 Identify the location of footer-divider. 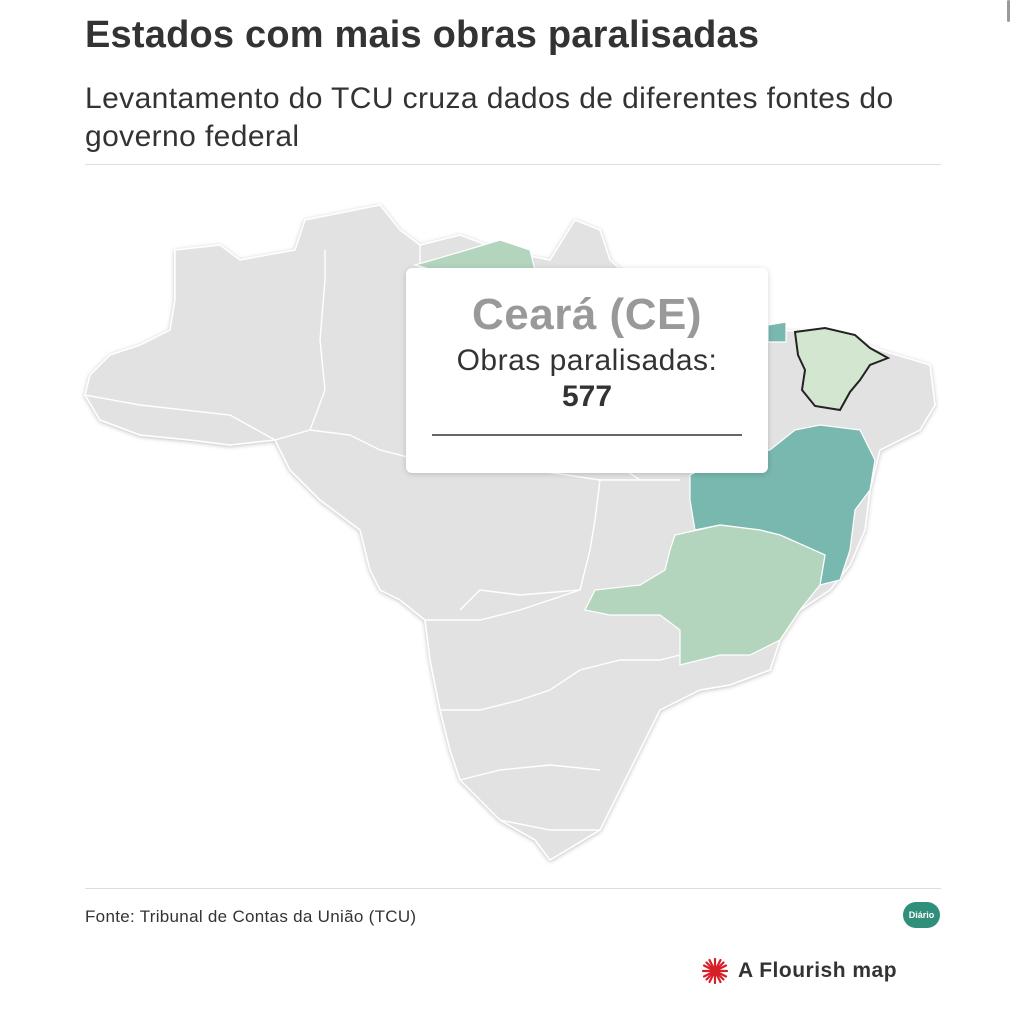
(513, 888).